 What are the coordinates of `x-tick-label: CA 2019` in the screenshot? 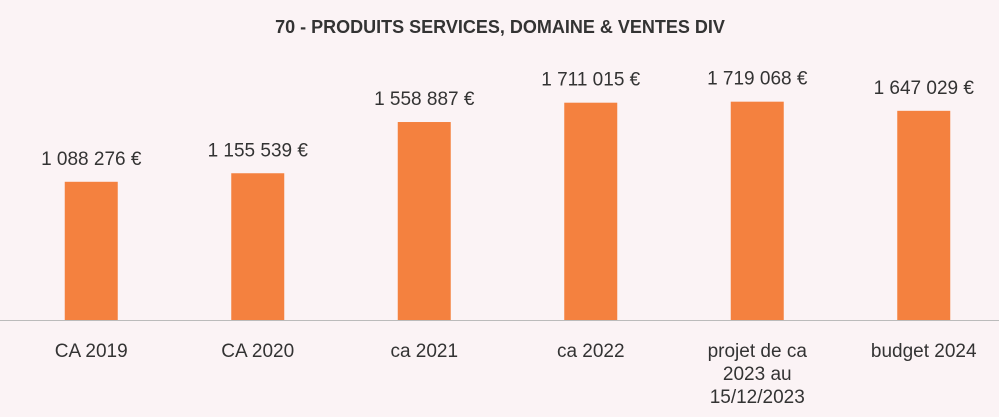 It's located at (91, 351).